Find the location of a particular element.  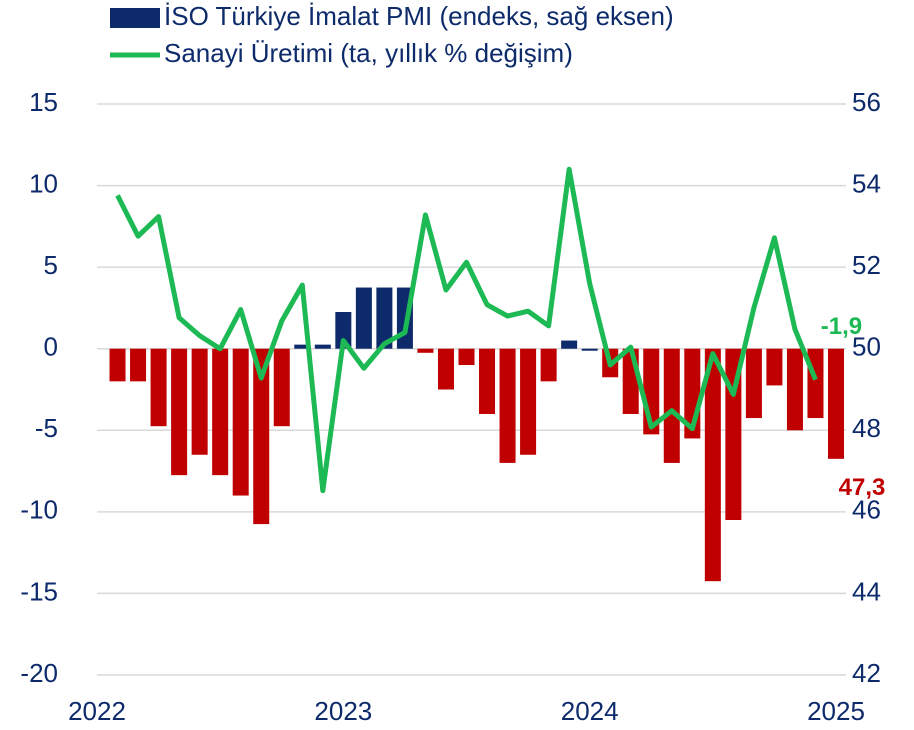

y2-tick-label: 44 is located at coordinates (866, 591).